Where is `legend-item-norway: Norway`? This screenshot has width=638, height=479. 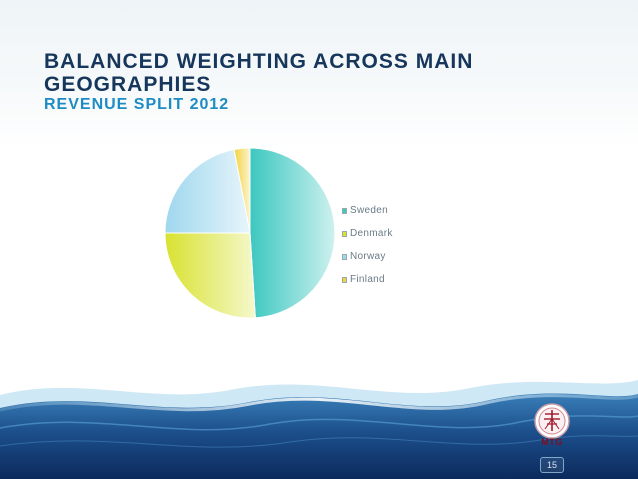
legend-item-norway: Norway is located at coordinates (367, 256).